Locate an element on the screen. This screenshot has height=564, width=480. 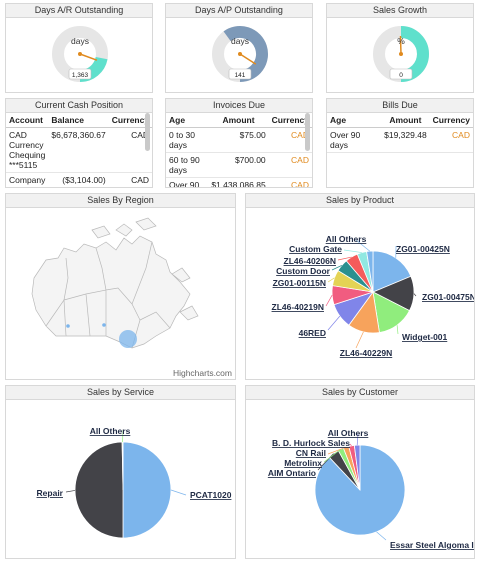
canada-map-shape is located at coordinates (115, 283).